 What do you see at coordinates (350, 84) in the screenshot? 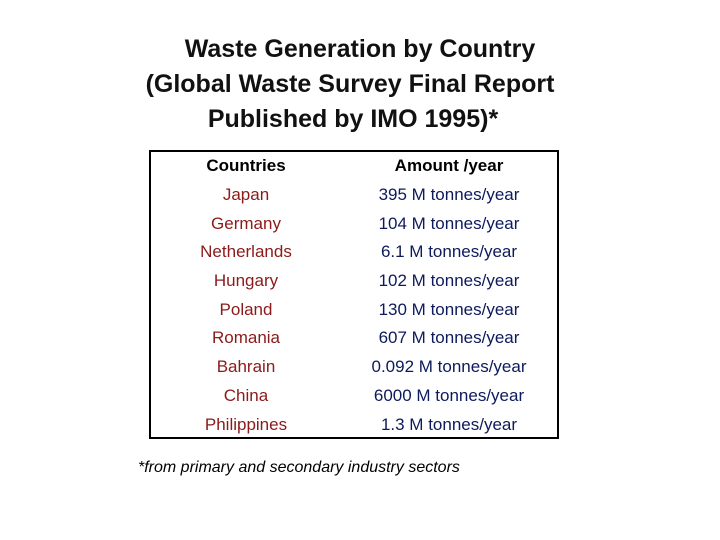
I see `title-line-2: (Global Waste Survey Final Report` at bounding box center [350, 84].